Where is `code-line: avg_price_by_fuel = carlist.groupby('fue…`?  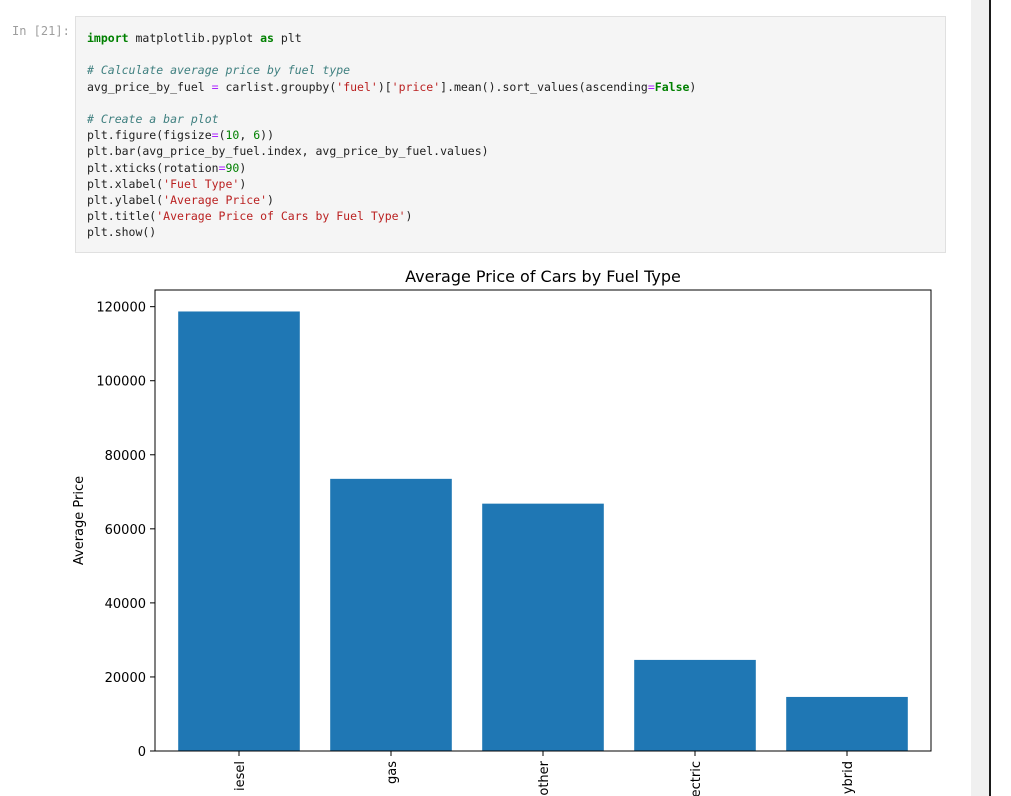
code-line: avg_price_by_fuel = carlist.groupby('fue… is located at coordinates (391, 87).